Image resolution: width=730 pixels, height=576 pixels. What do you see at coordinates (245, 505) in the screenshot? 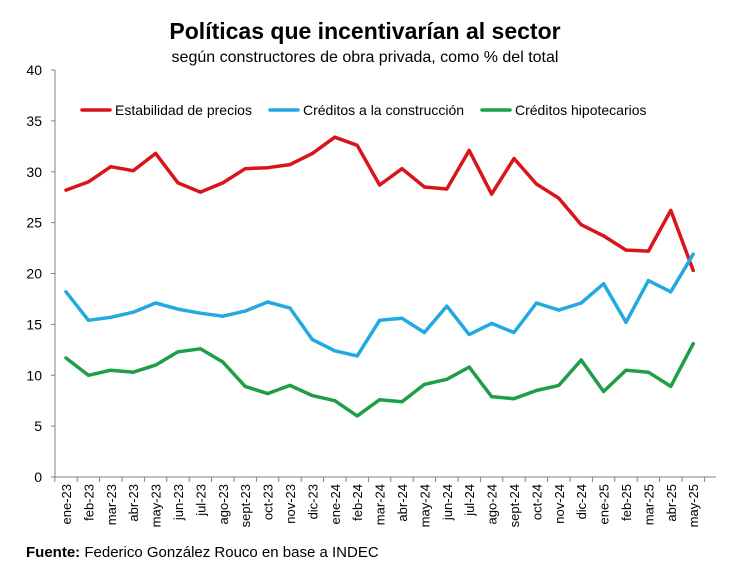
I see `x-tick-label: sept-23` at bounding box center [245, 505].